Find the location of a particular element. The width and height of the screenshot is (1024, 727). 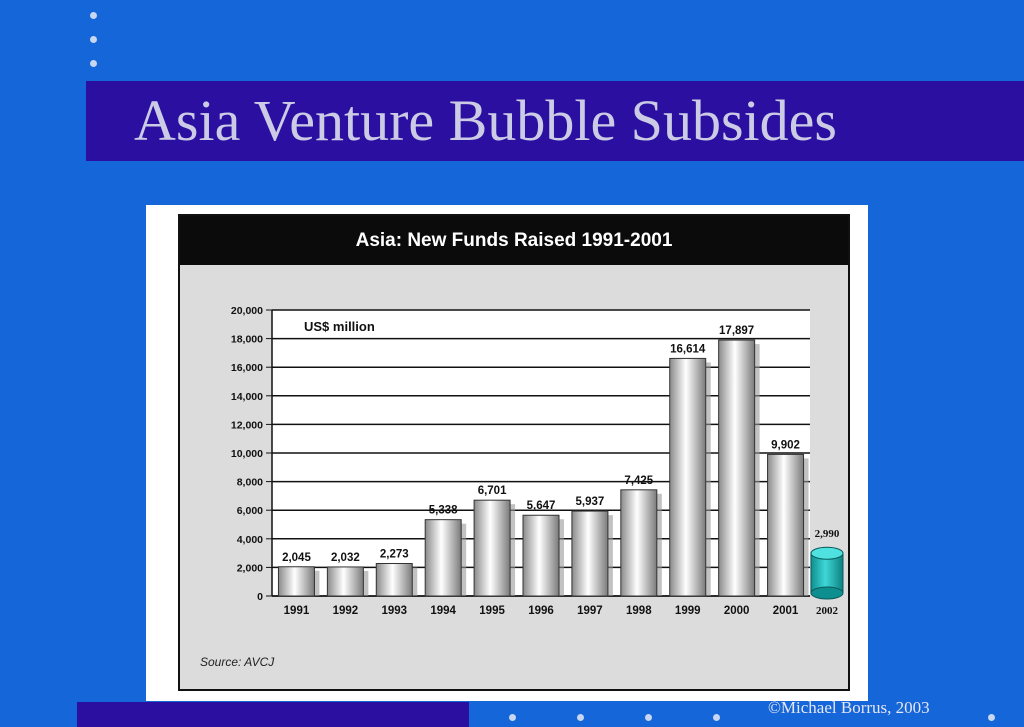

y-tick-label: 10,000 is located at coordinates (247, 454).